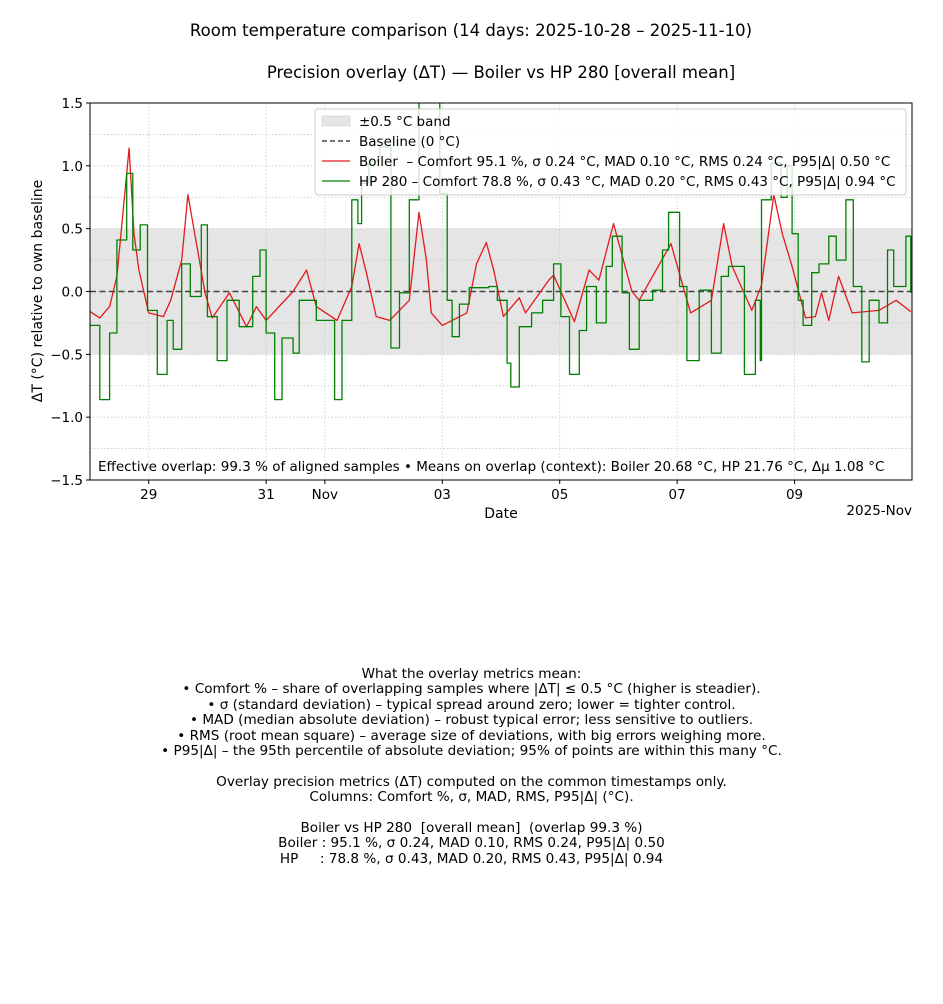  Describe the element at coordinates (442, 495) in the screenshot. I see `x-tick-label: 03` at that location.